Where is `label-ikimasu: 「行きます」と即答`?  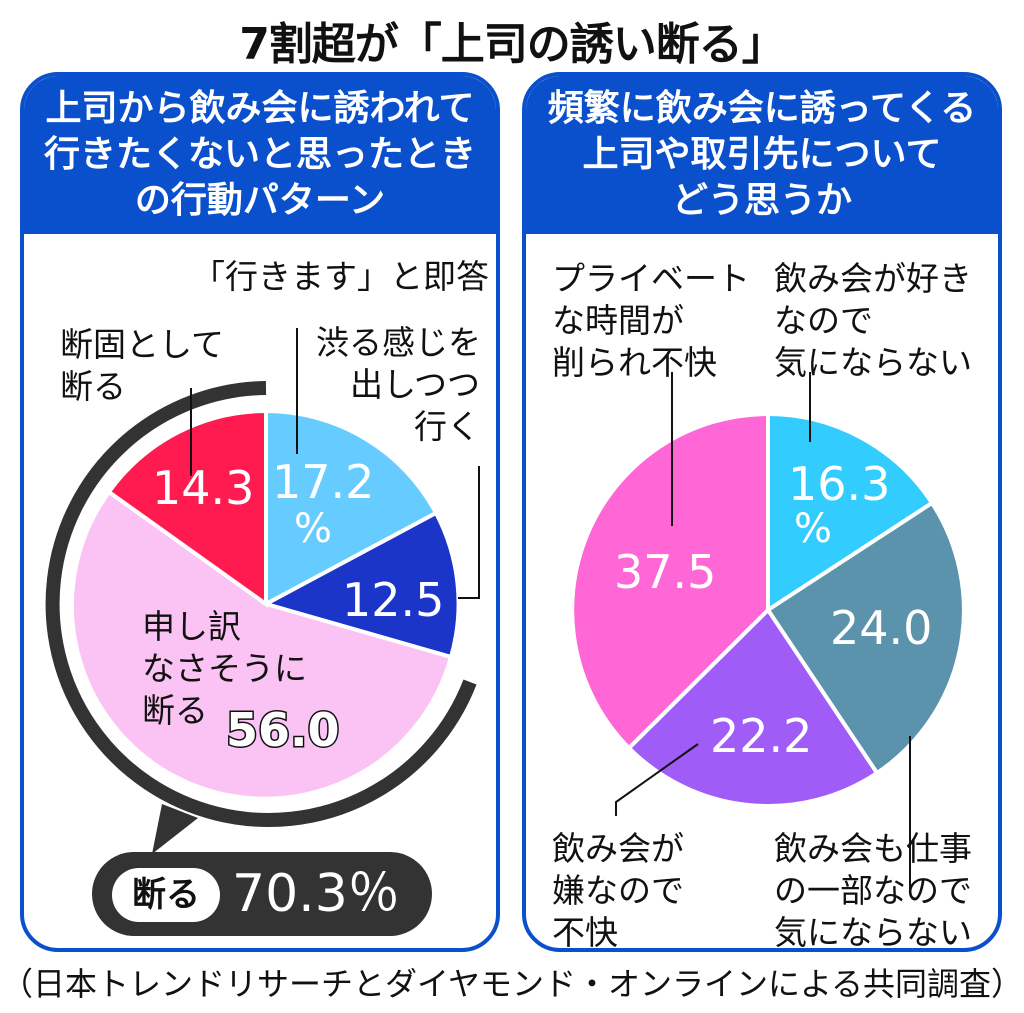 label-ikimasu: 「行きます」と即答 is located at coordinates (340, 276).